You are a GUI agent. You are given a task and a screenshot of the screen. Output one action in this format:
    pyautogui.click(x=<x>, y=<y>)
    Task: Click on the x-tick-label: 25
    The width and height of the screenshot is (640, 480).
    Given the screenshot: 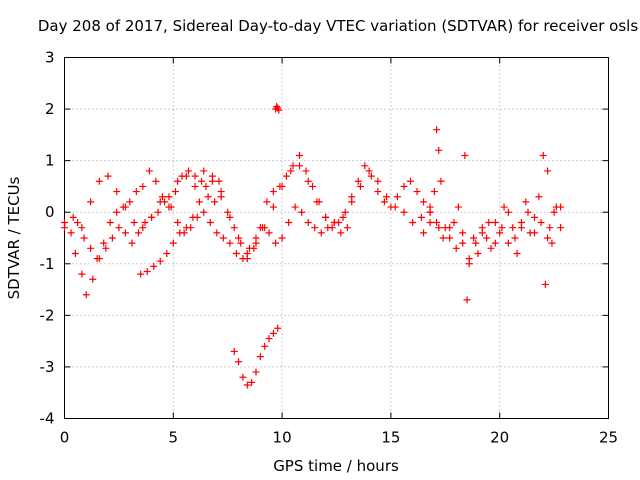 What is the action you would take?
    pyautogui.click(x=608, y=438)
    